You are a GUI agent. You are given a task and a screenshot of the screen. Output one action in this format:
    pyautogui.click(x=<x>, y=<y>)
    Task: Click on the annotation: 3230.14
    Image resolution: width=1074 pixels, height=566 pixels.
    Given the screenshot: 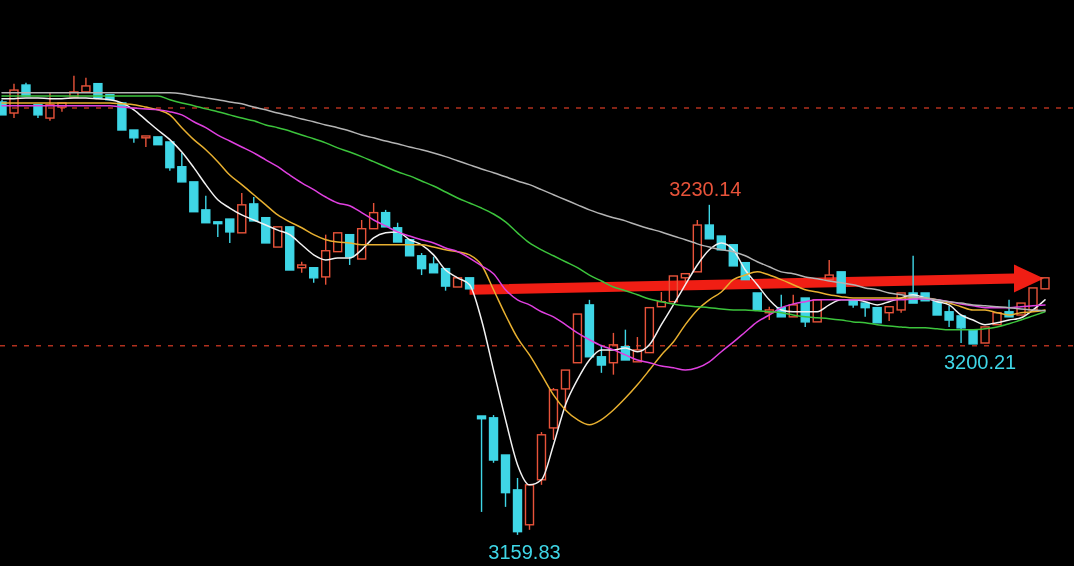 What is the action you would take?
    pyautogui.click(x=705, y=188)
    